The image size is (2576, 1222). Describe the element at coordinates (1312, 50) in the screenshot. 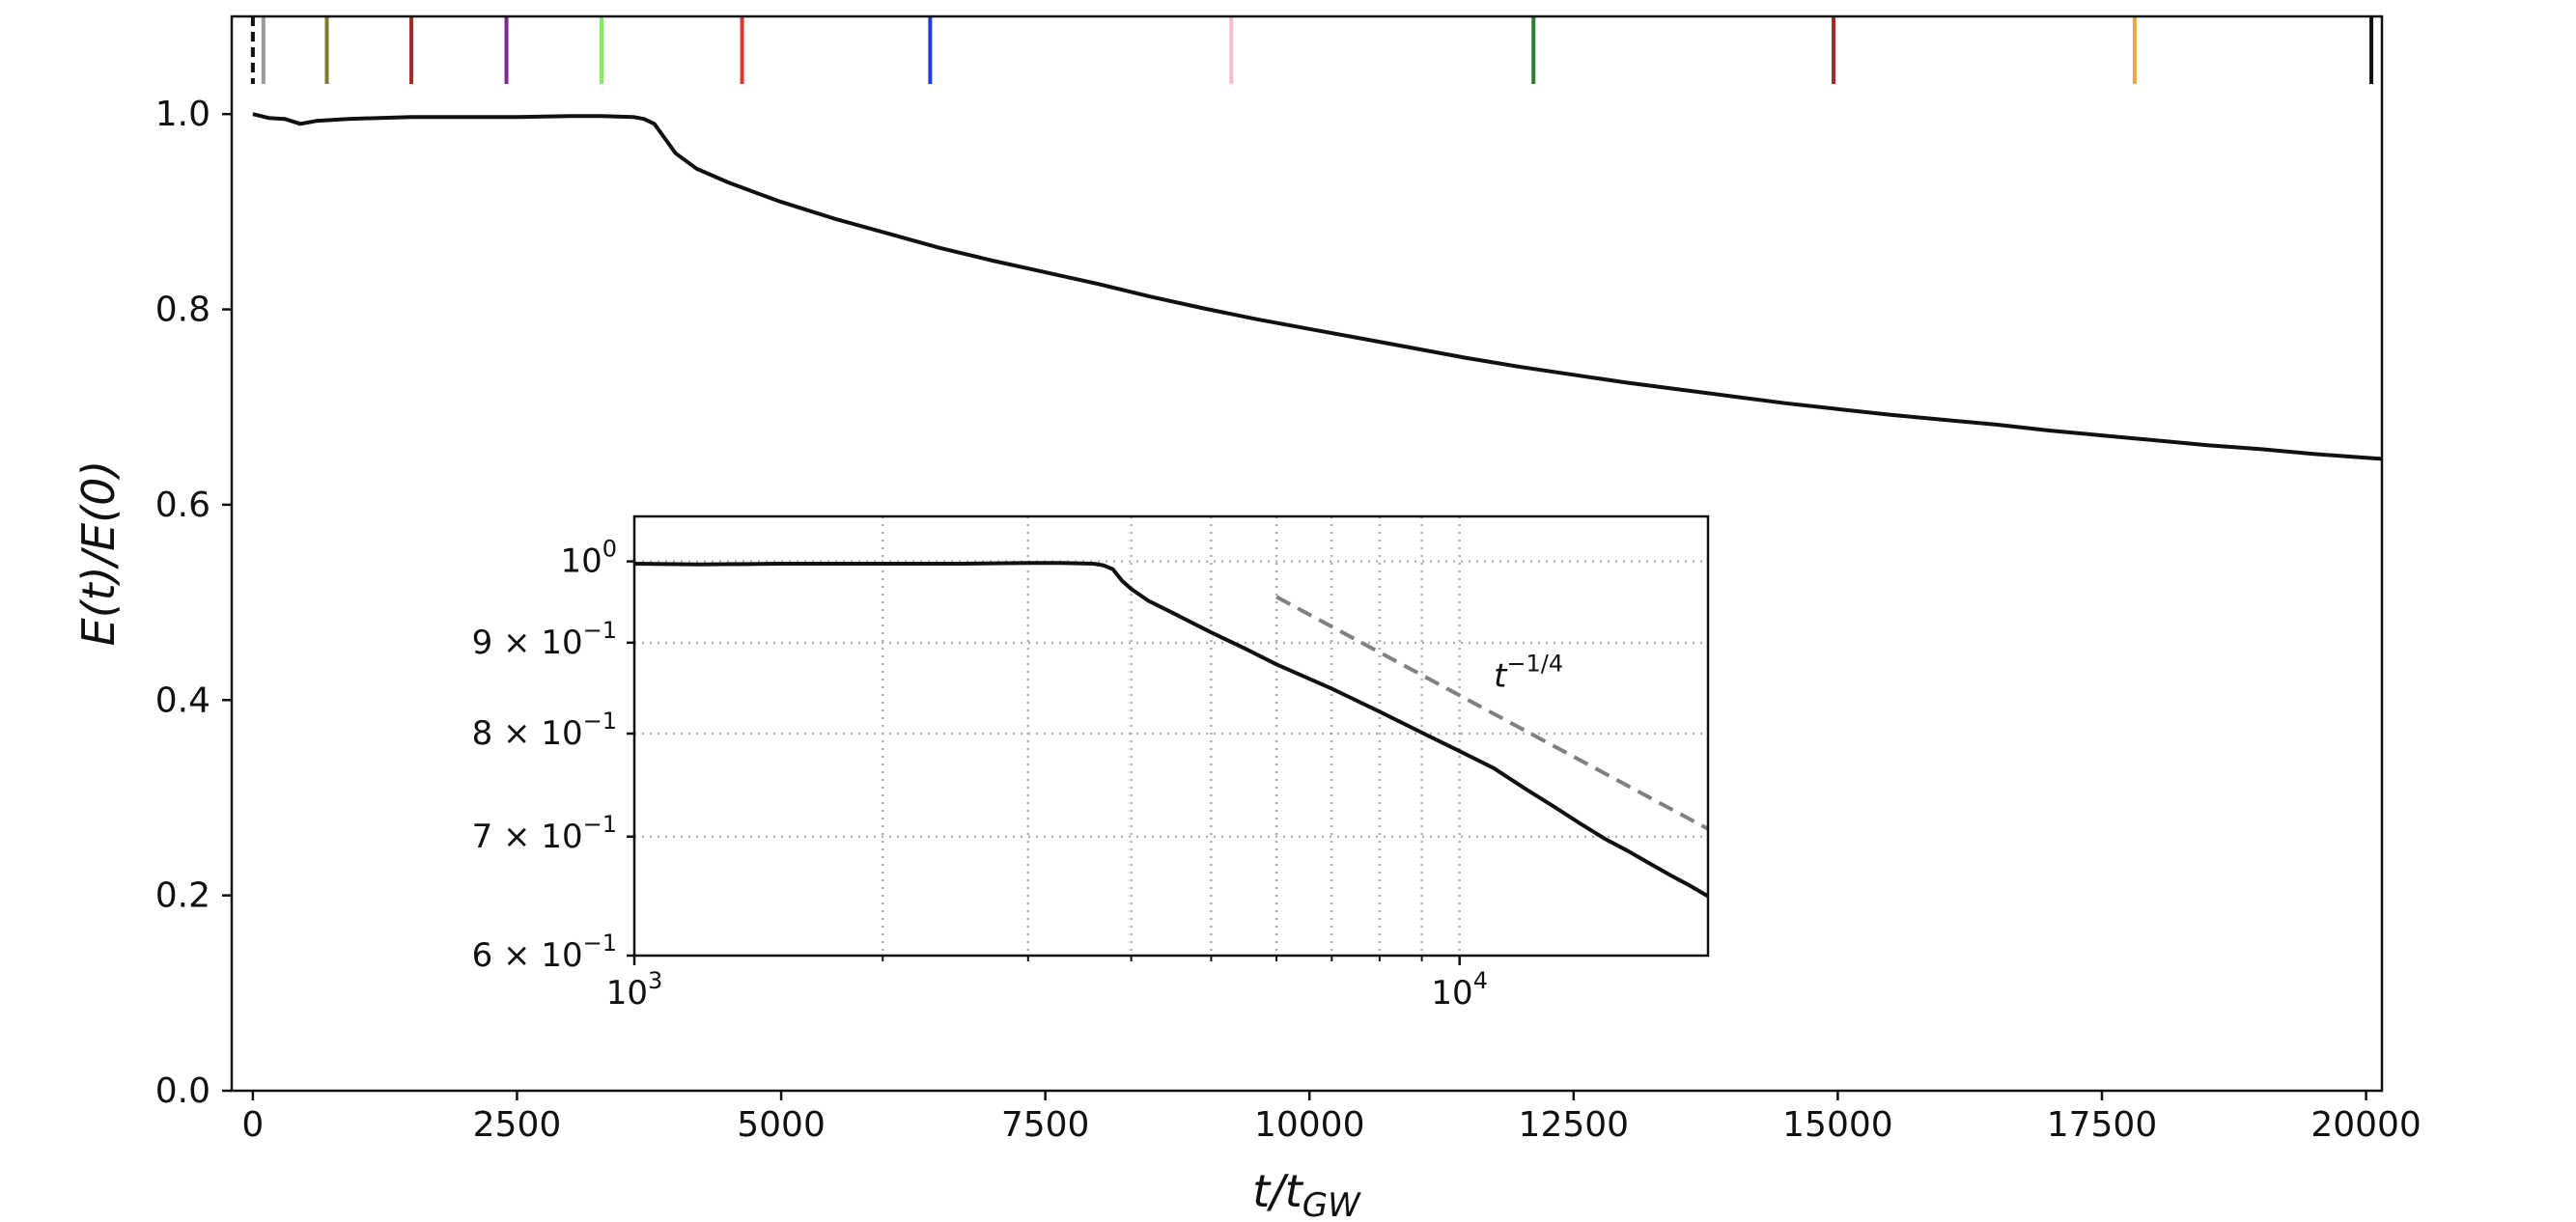

I see `main-time-markers` at that location.